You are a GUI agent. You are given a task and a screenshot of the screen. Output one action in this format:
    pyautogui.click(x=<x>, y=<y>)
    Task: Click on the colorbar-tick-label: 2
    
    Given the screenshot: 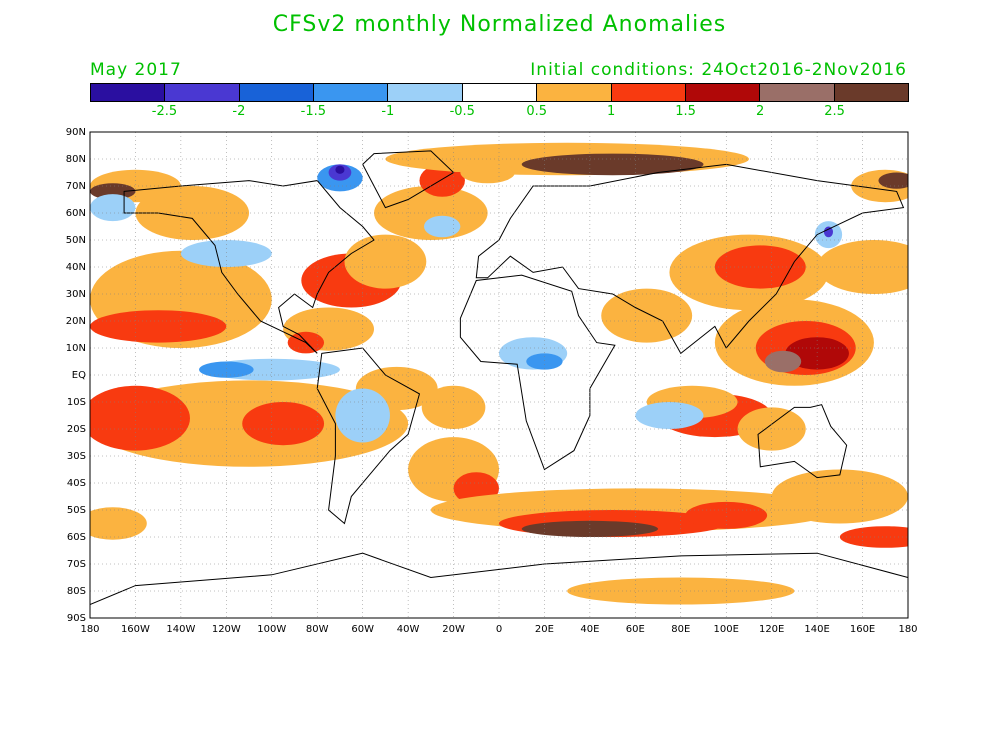 What is the action you would take?
    pyautogui.click(x=760, y=111)
    